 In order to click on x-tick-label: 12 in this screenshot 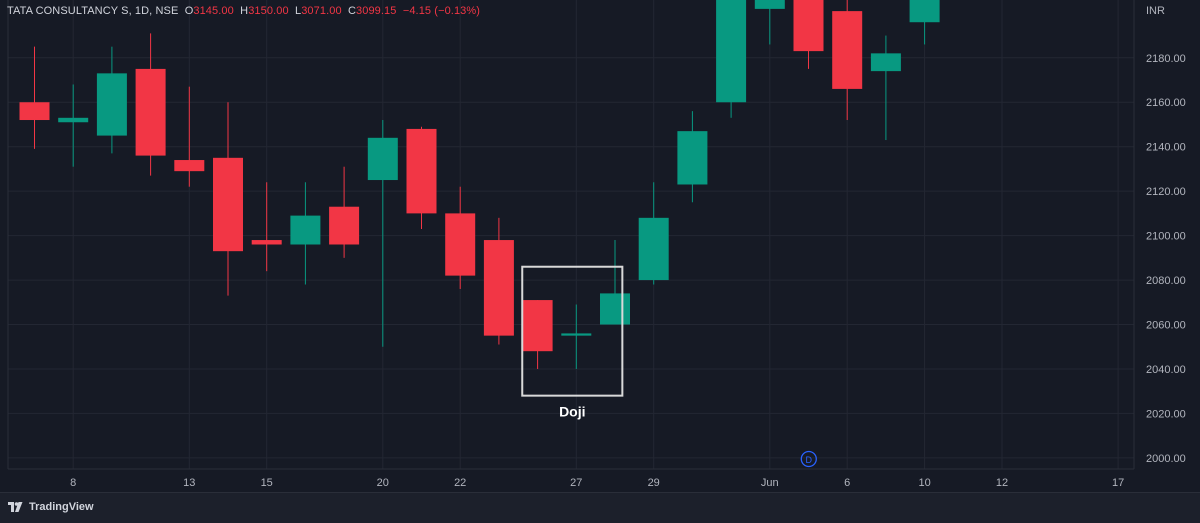, I will do `click(1002, 483)`.